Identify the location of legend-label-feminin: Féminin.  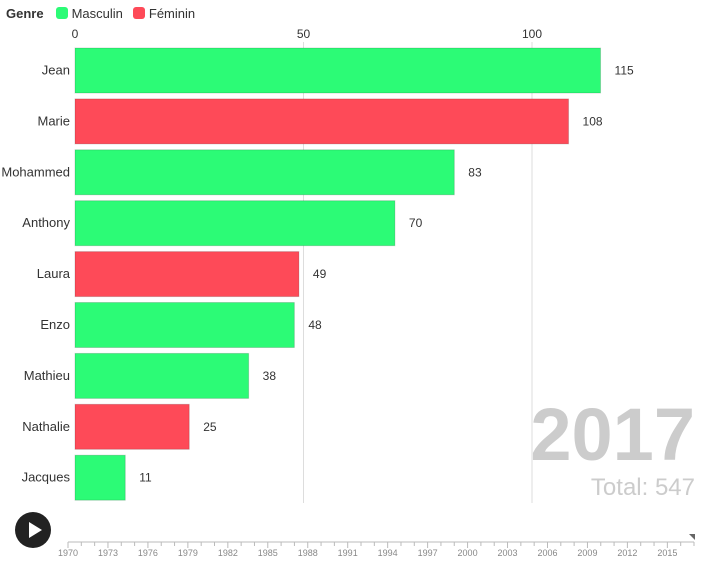
(172, 13).